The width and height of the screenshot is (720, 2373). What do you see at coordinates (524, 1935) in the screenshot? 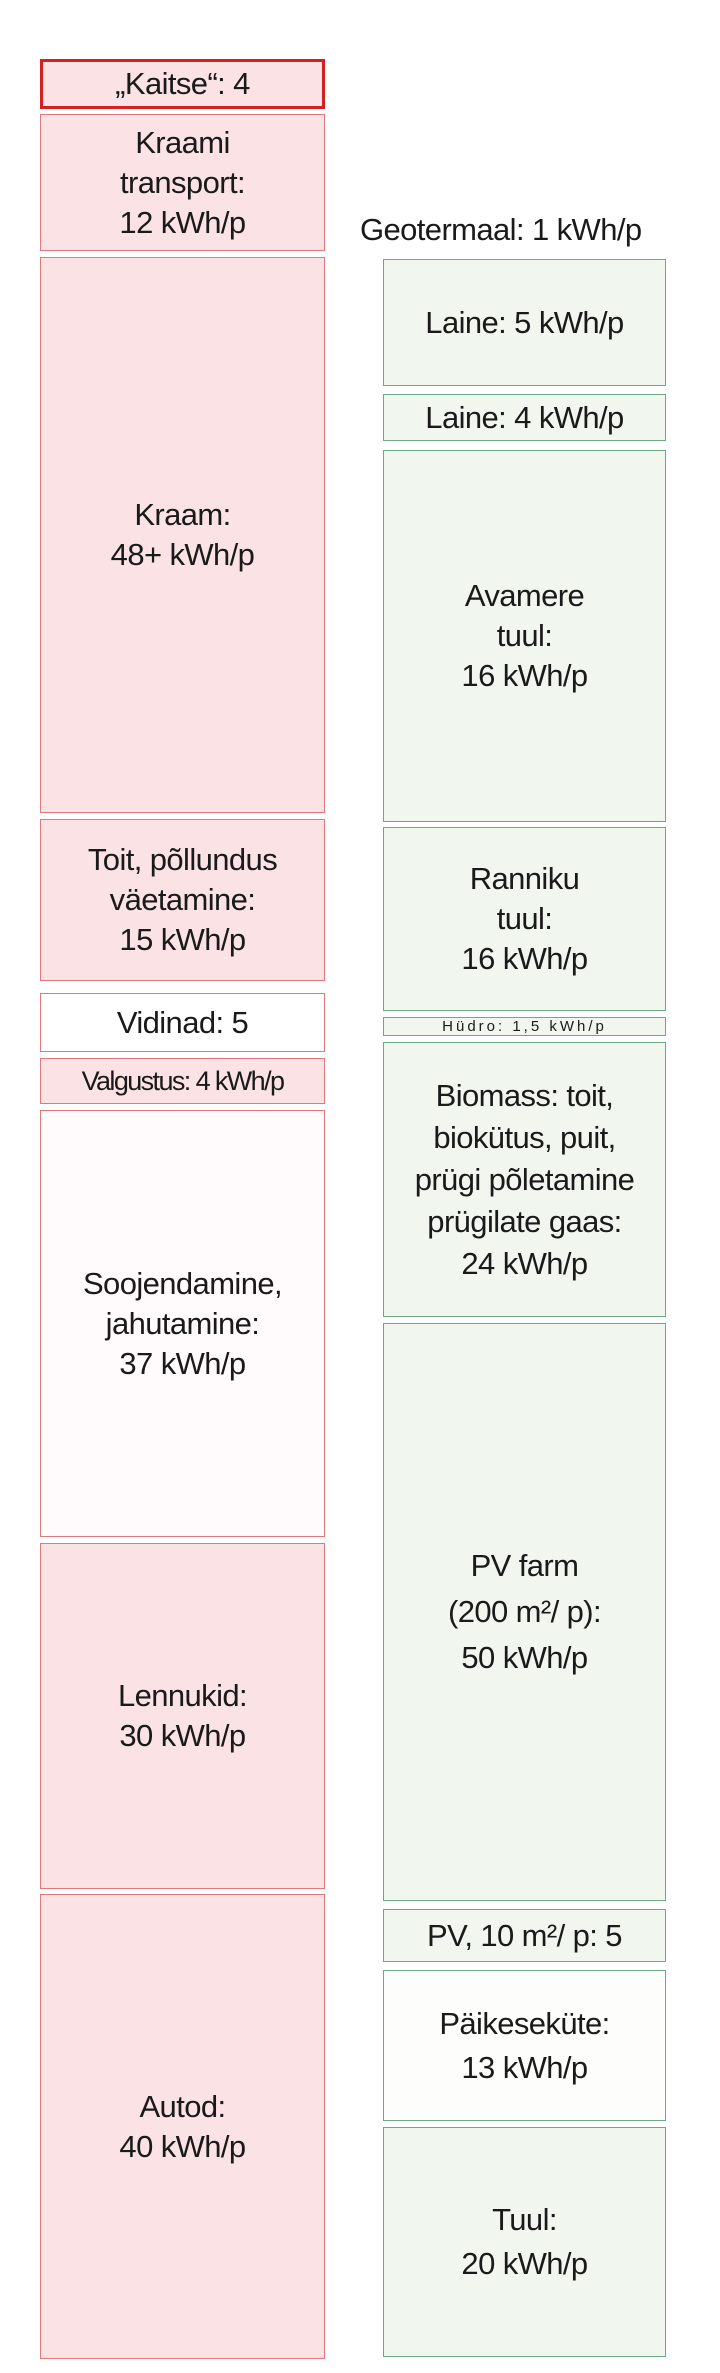
I see `pv-roof-box: PV, 10 m²/ p: 5` at bounding box center [524, 1935].